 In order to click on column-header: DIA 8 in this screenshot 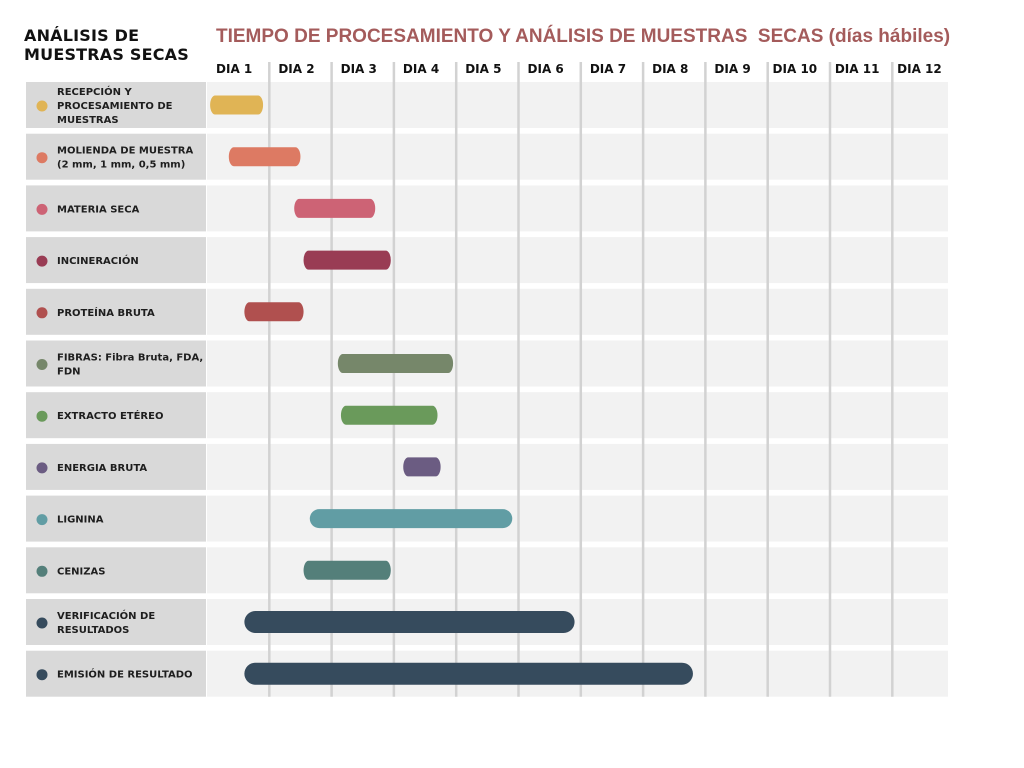, I will do `click(670, 69)`.